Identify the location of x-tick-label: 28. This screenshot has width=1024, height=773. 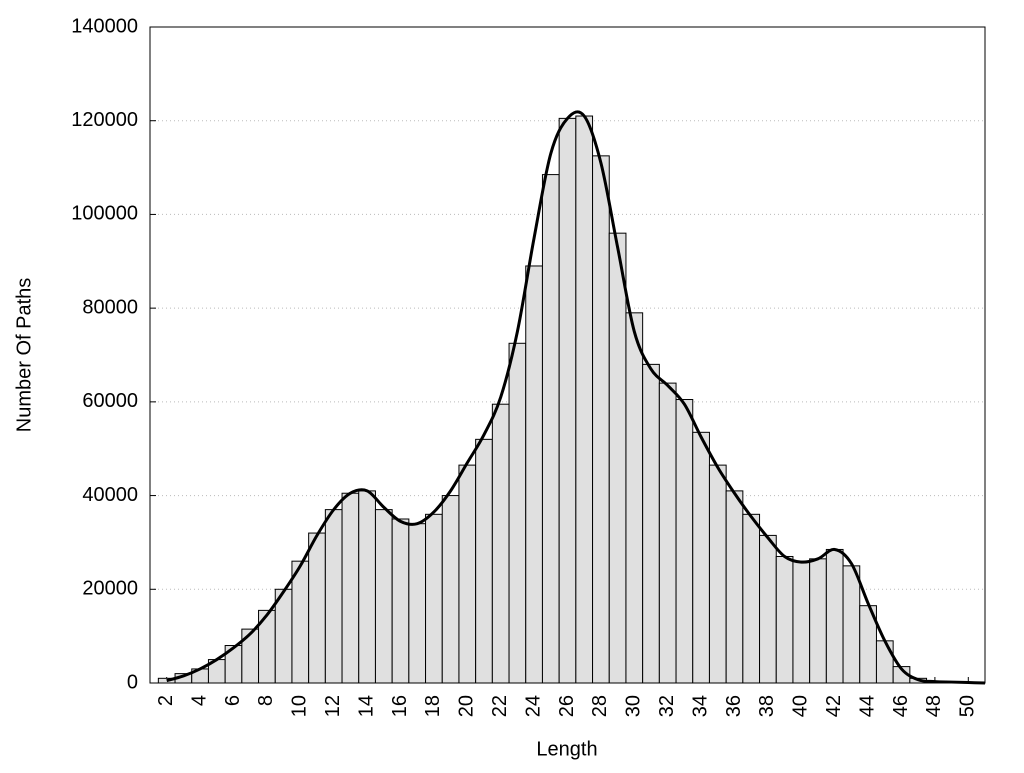
(600, 706).